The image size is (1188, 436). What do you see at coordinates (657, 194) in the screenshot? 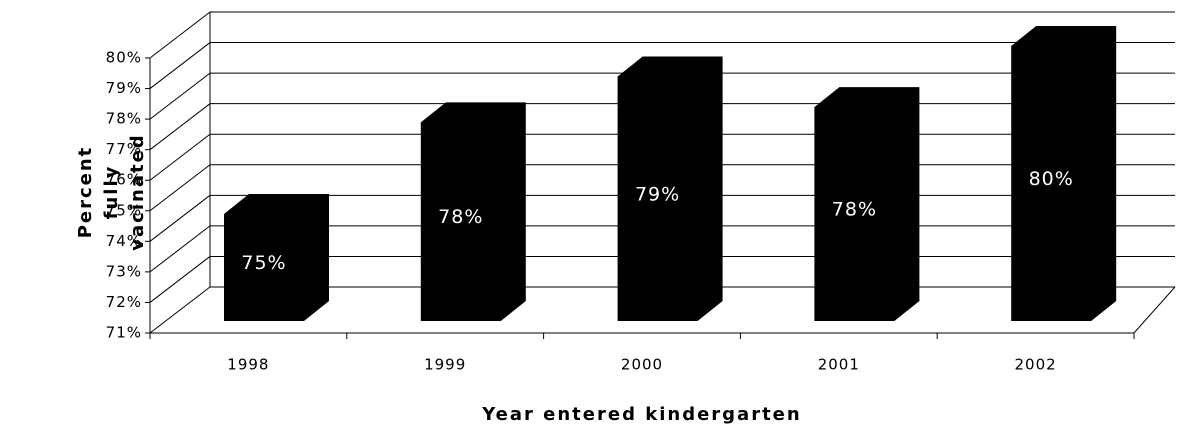
I see `value-label: 79%` at bounding box center [657, 194].